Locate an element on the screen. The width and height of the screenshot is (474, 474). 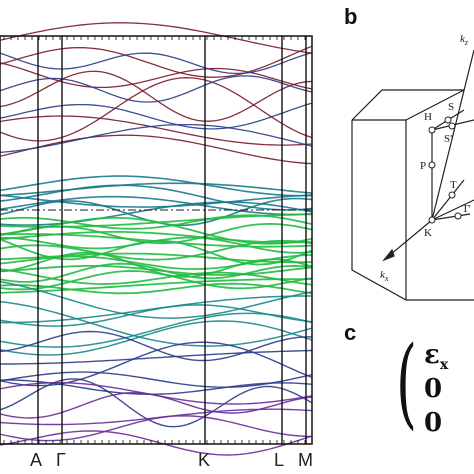
bz-top-edge is located at coordinates (407, 105).